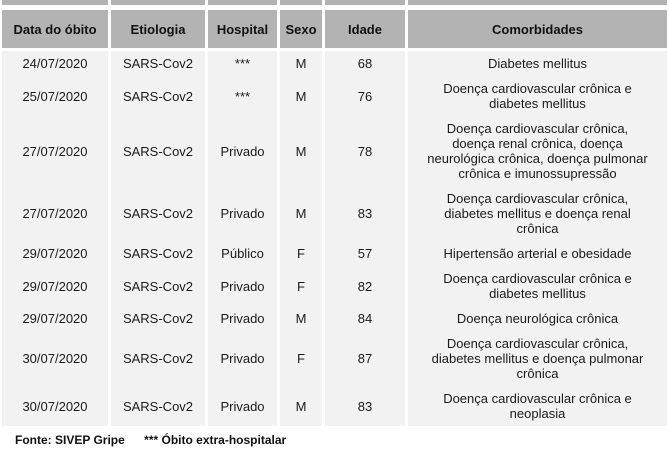 Image resolution: width=669 pixels, height=469 pixels. I want to click on cropped-previous-row, so click(334, 2).